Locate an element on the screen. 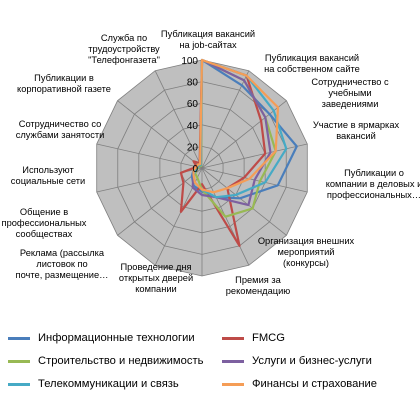 The image size is (420, 400). legend-label: Строительство и недвижимость is located at coordinates (121, 361).